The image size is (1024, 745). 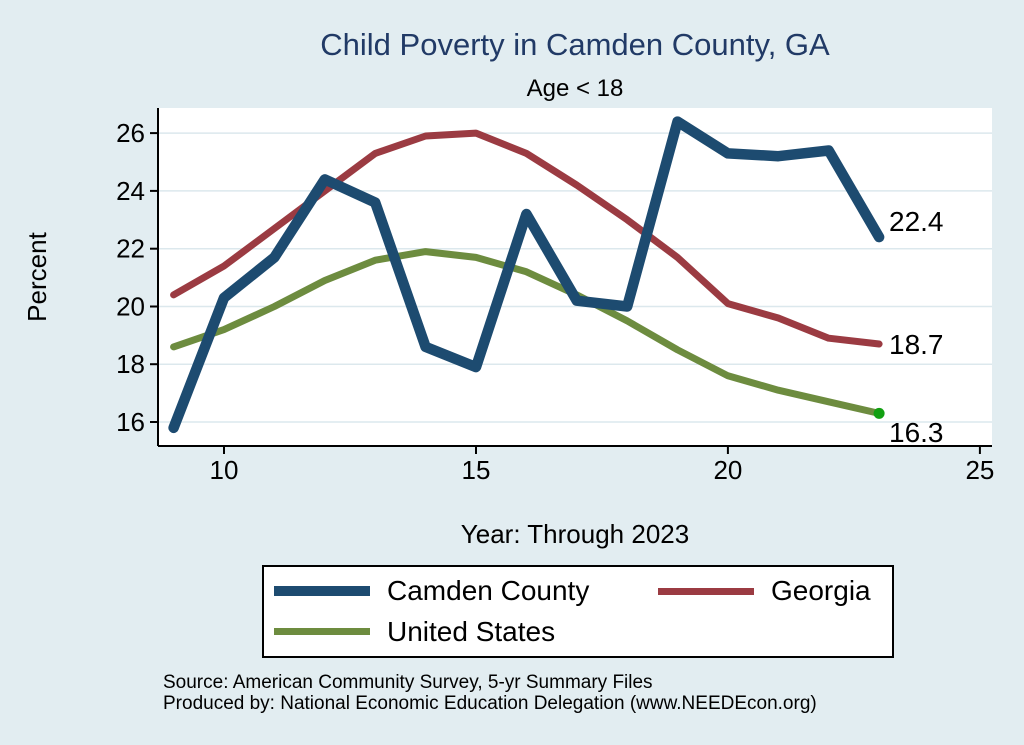 I want to click on x-axis-title: Year: Through 2023, so click(x=575, y=534).